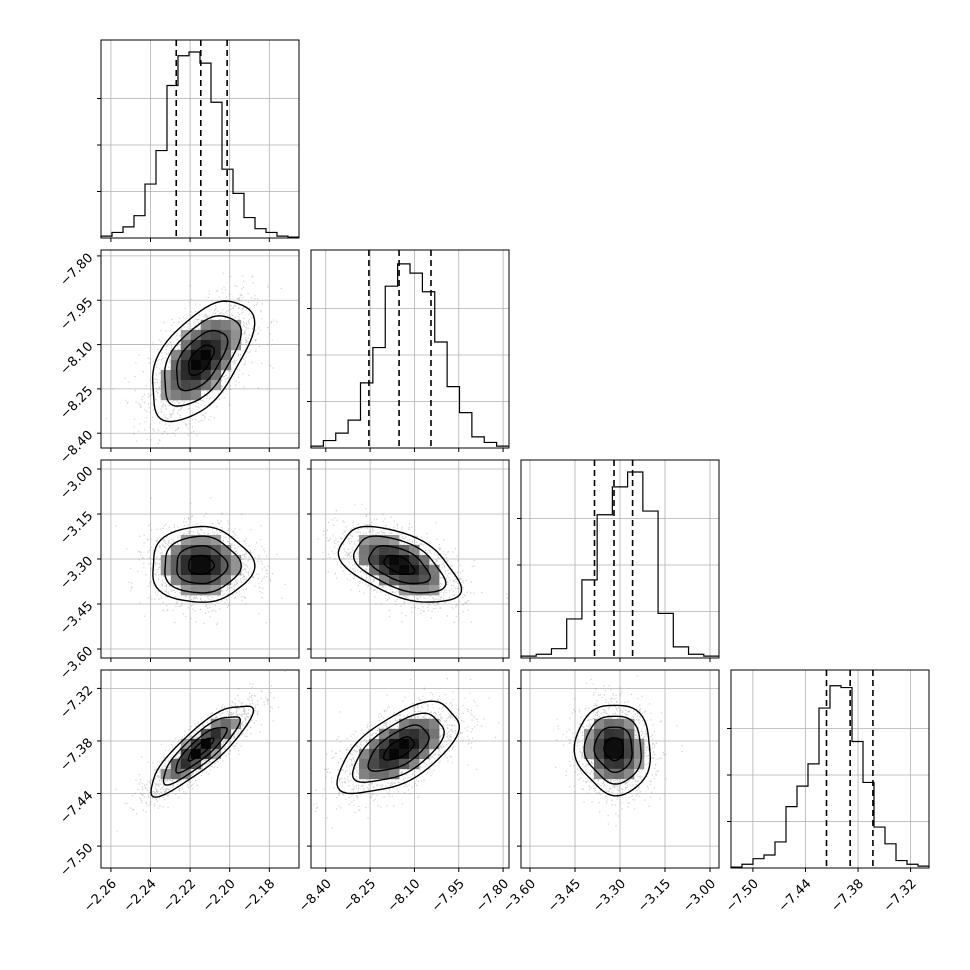  Describe the element at coordinates (77, 403) in the screenshot. I see `y-tick-label: −8.25` at that location.